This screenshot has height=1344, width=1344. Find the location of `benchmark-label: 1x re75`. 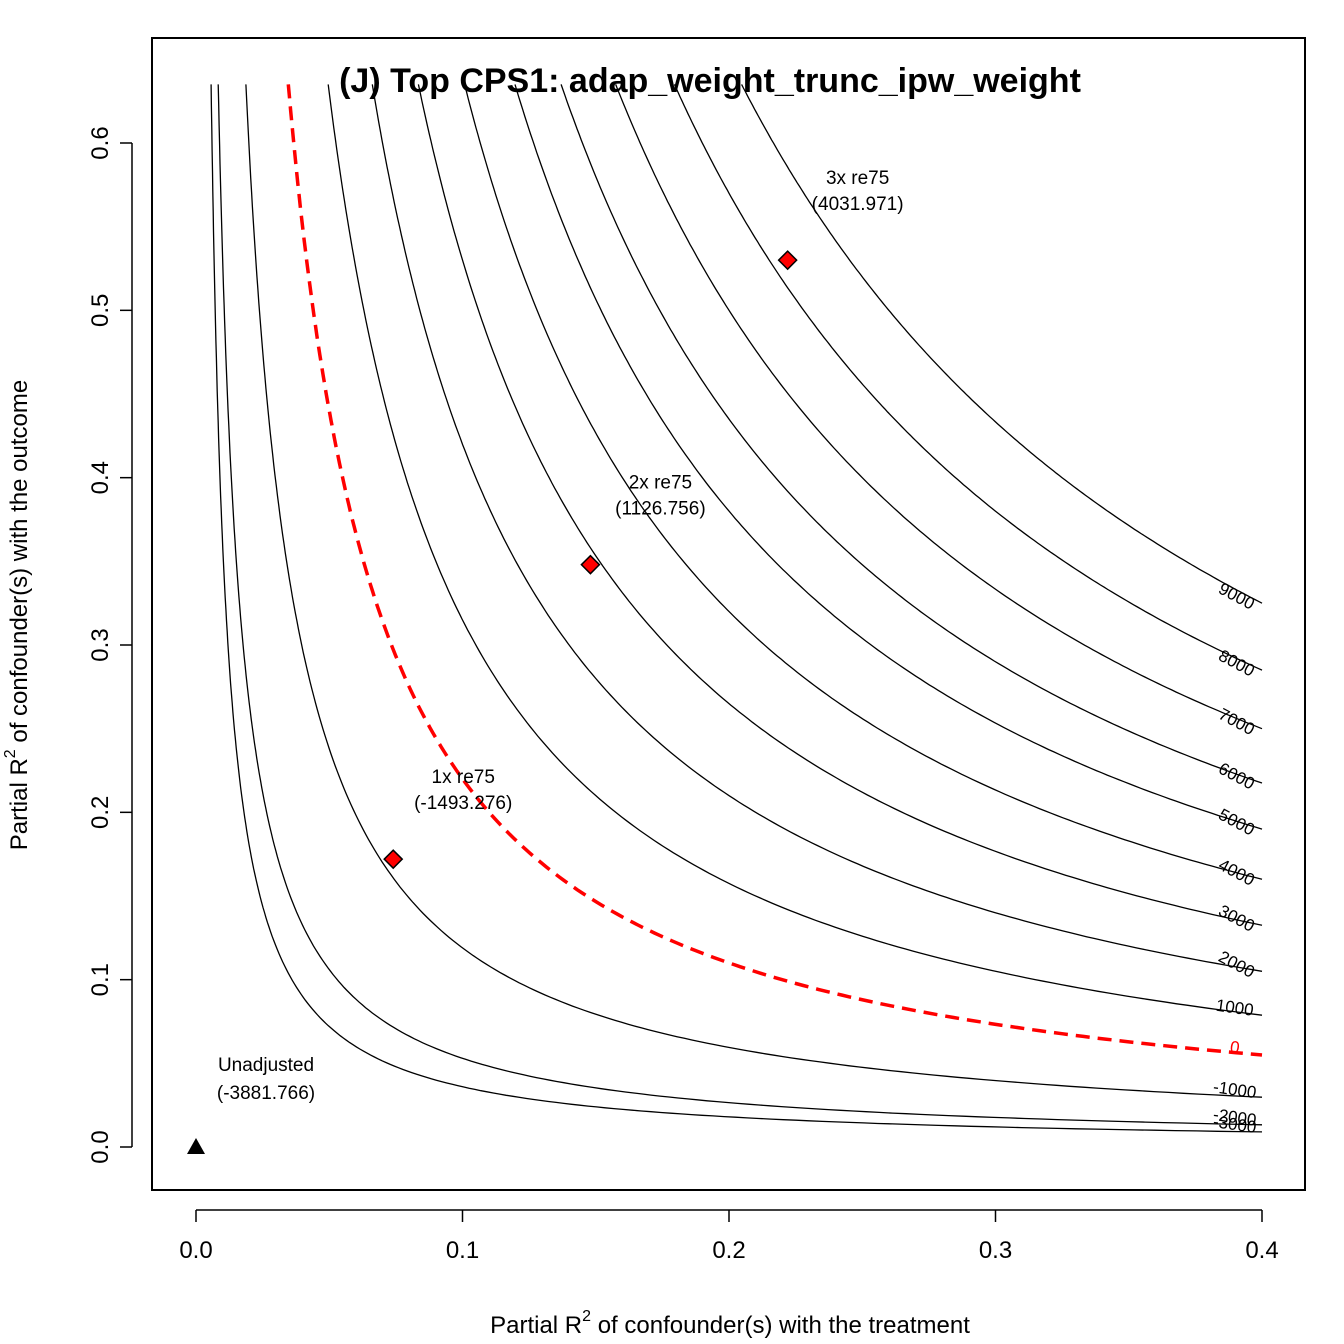

benchmark-label: 1x re75 is located at coordinates (463, 777).